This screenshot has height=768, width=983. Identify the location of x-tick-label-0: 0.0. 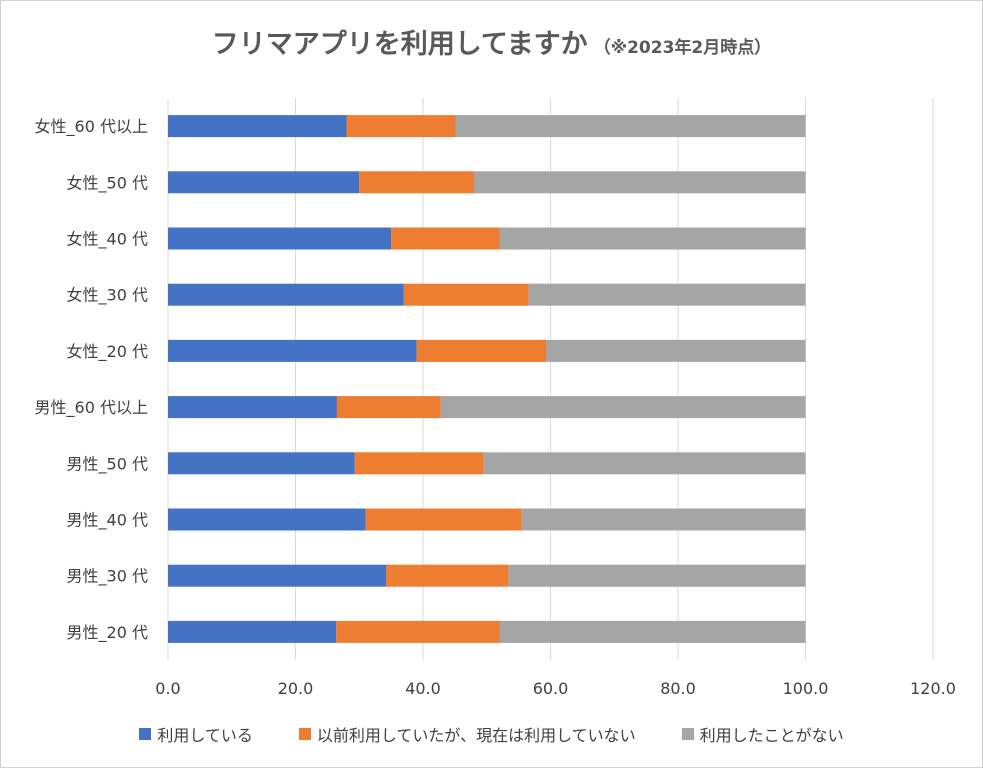
(167, 688).